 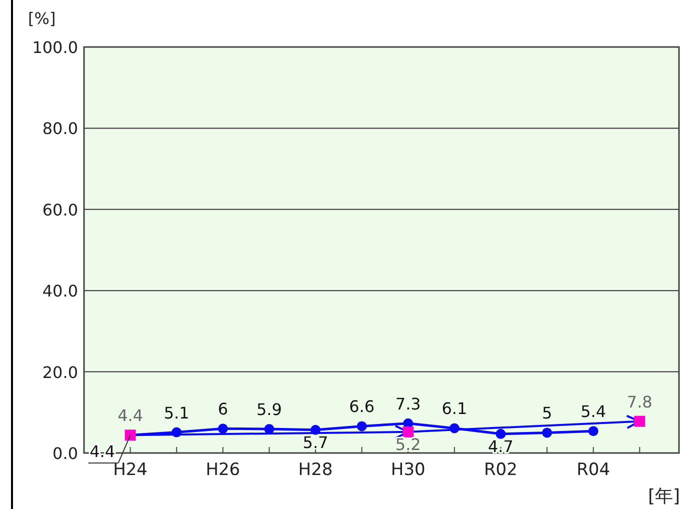 What do you see at coordinates (55, 47) in the screenshot?
I see `y-tick-label: 100.0` at bounding box center [55, 47].